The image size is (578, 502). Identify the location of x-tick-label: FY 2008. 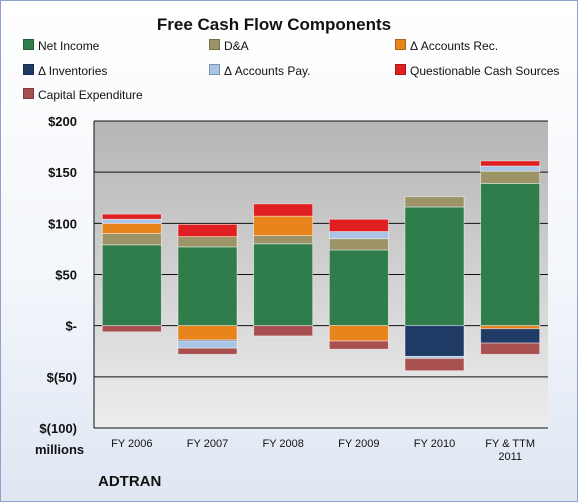
(282, 444).